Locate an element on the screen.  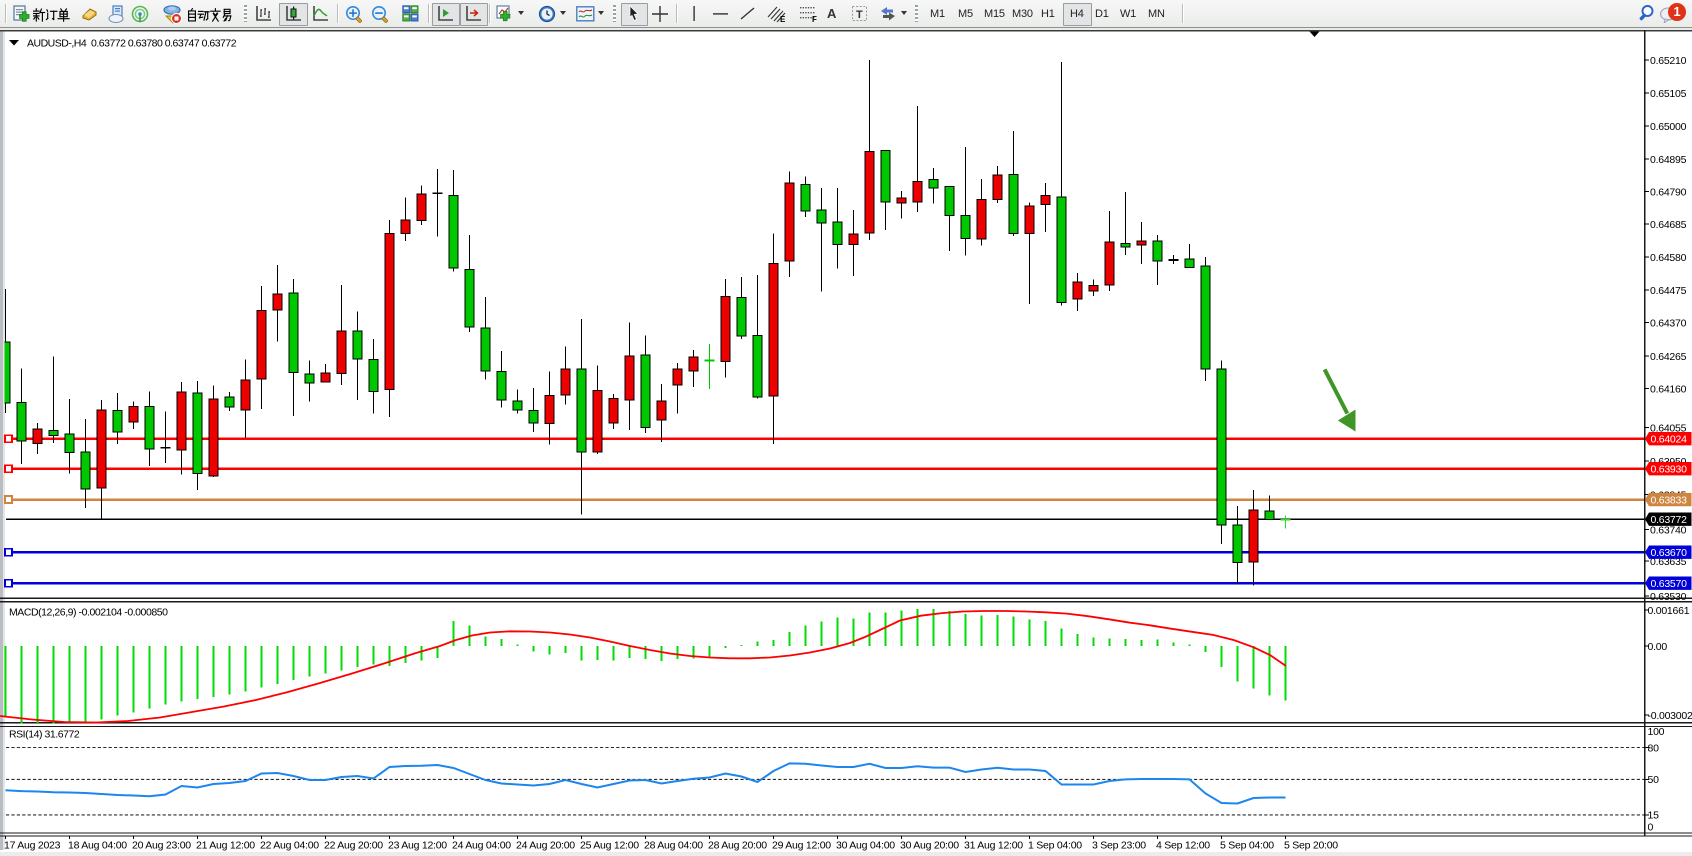
svg-text: 100 is located at coordinates (1656, 732).